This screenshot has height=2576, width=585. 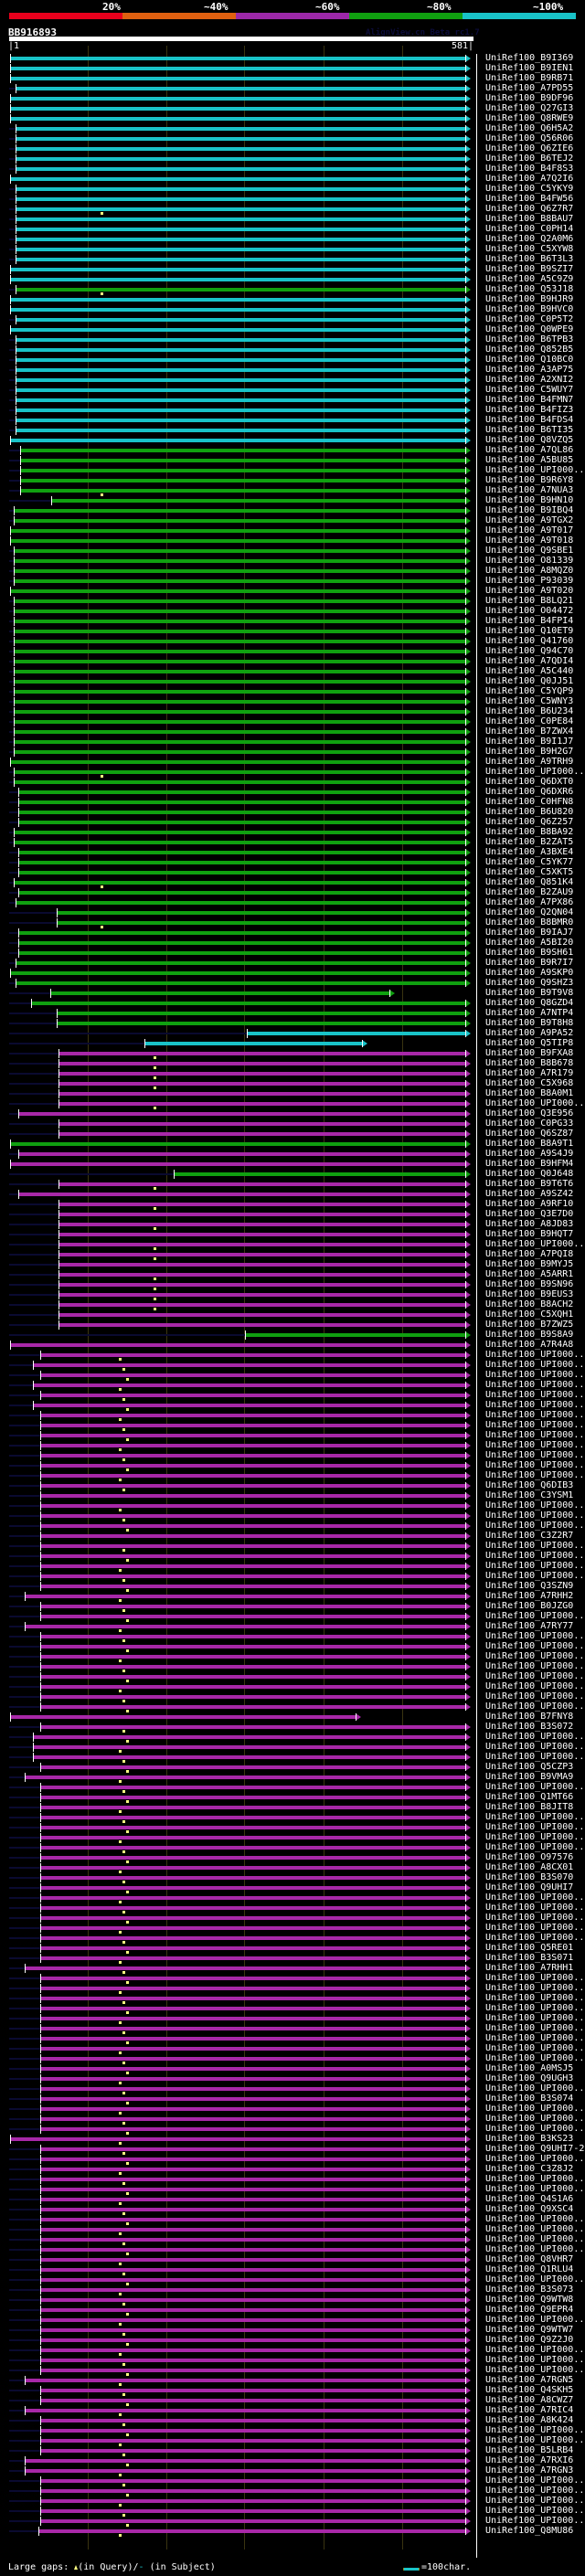 What do you see at coordinates (530, 1314) in the screenshot?
I see `hit-label: UniRef100_C5XQH1` at bounding box center [530, 1314].